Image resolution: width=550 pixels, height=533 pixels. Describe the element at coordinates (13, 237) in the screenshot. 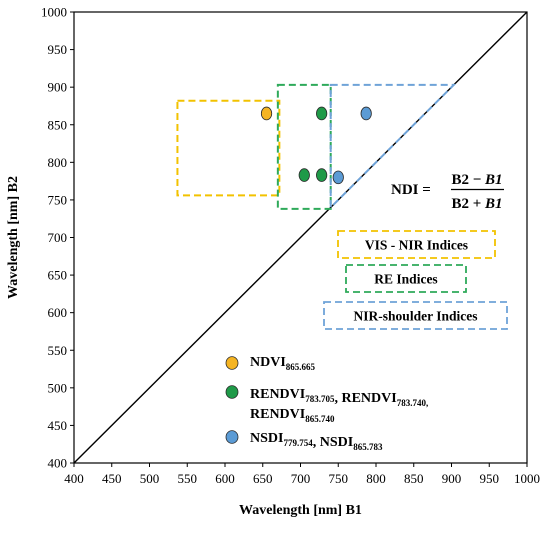

I see `y-axis-title: Wavelength [nm] B2` at that location.